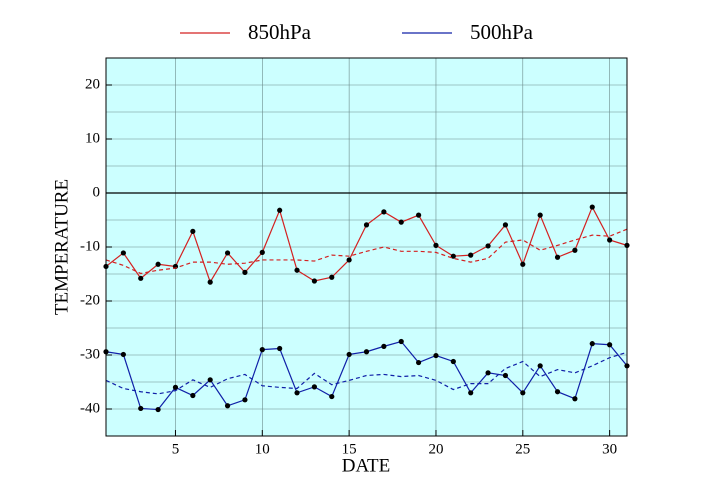  I want to click on y-tick-label: 20, so click(92, 84).